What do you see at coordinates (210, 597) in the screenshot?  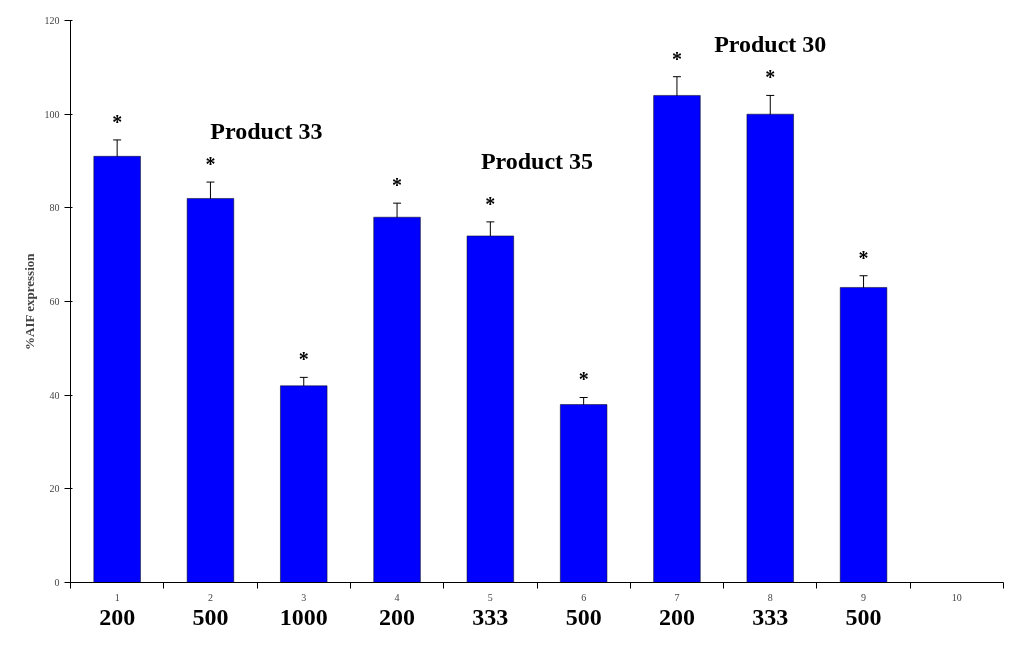 I see `x-tick-label: 2` at bounding box center [210, 597].